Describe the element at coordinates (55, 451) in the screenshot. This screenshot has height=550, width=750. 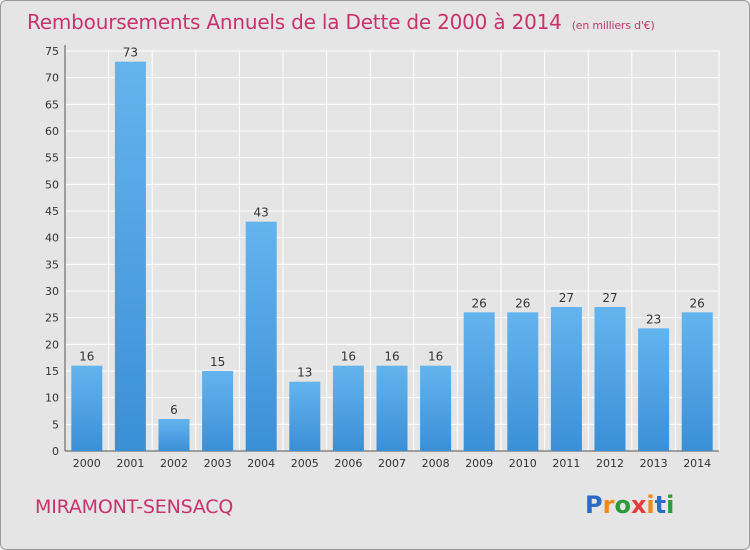
I see `y-tick-label: 0` at that location.